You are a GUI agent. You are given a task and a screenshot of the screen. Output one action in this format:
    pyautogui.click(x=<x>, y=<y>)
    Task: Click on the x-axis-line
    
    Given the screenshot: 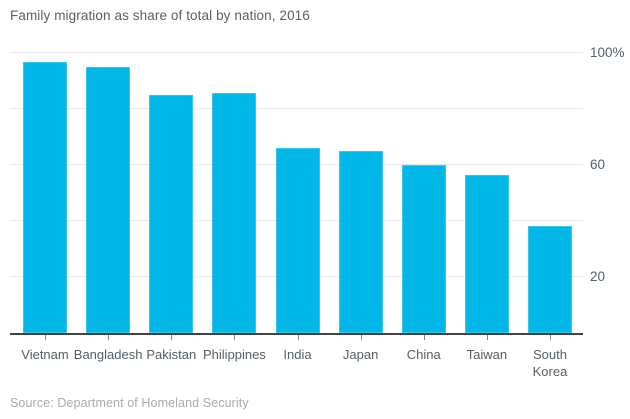 What is the action you would take?
    pyautogui.click(x=296, y=334)
    